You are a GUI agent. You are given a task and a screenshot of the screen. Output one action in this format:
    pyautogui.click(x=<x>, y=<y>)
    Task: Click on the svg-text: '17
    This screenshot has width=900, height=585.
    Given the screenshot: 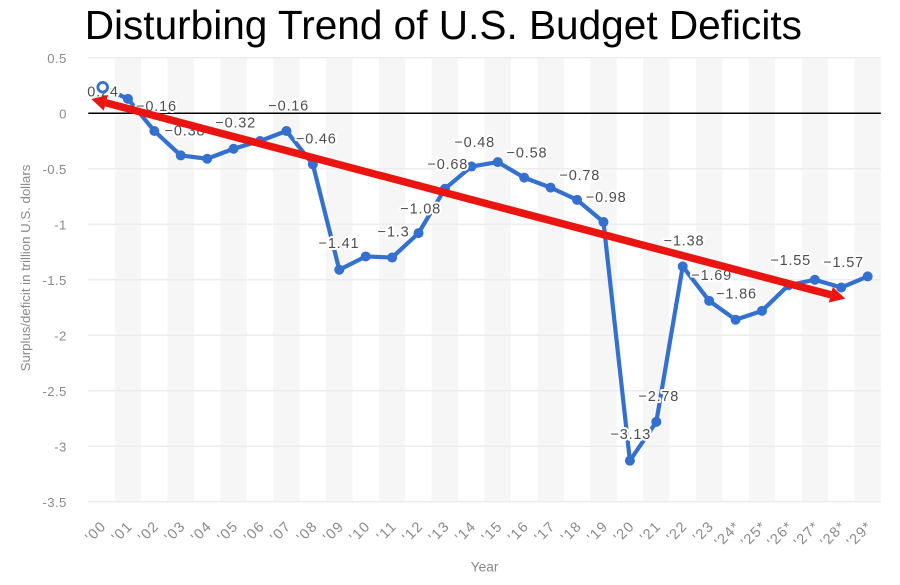 What is the action you would take?
    pyautogui.click(x=545, y=532)
    